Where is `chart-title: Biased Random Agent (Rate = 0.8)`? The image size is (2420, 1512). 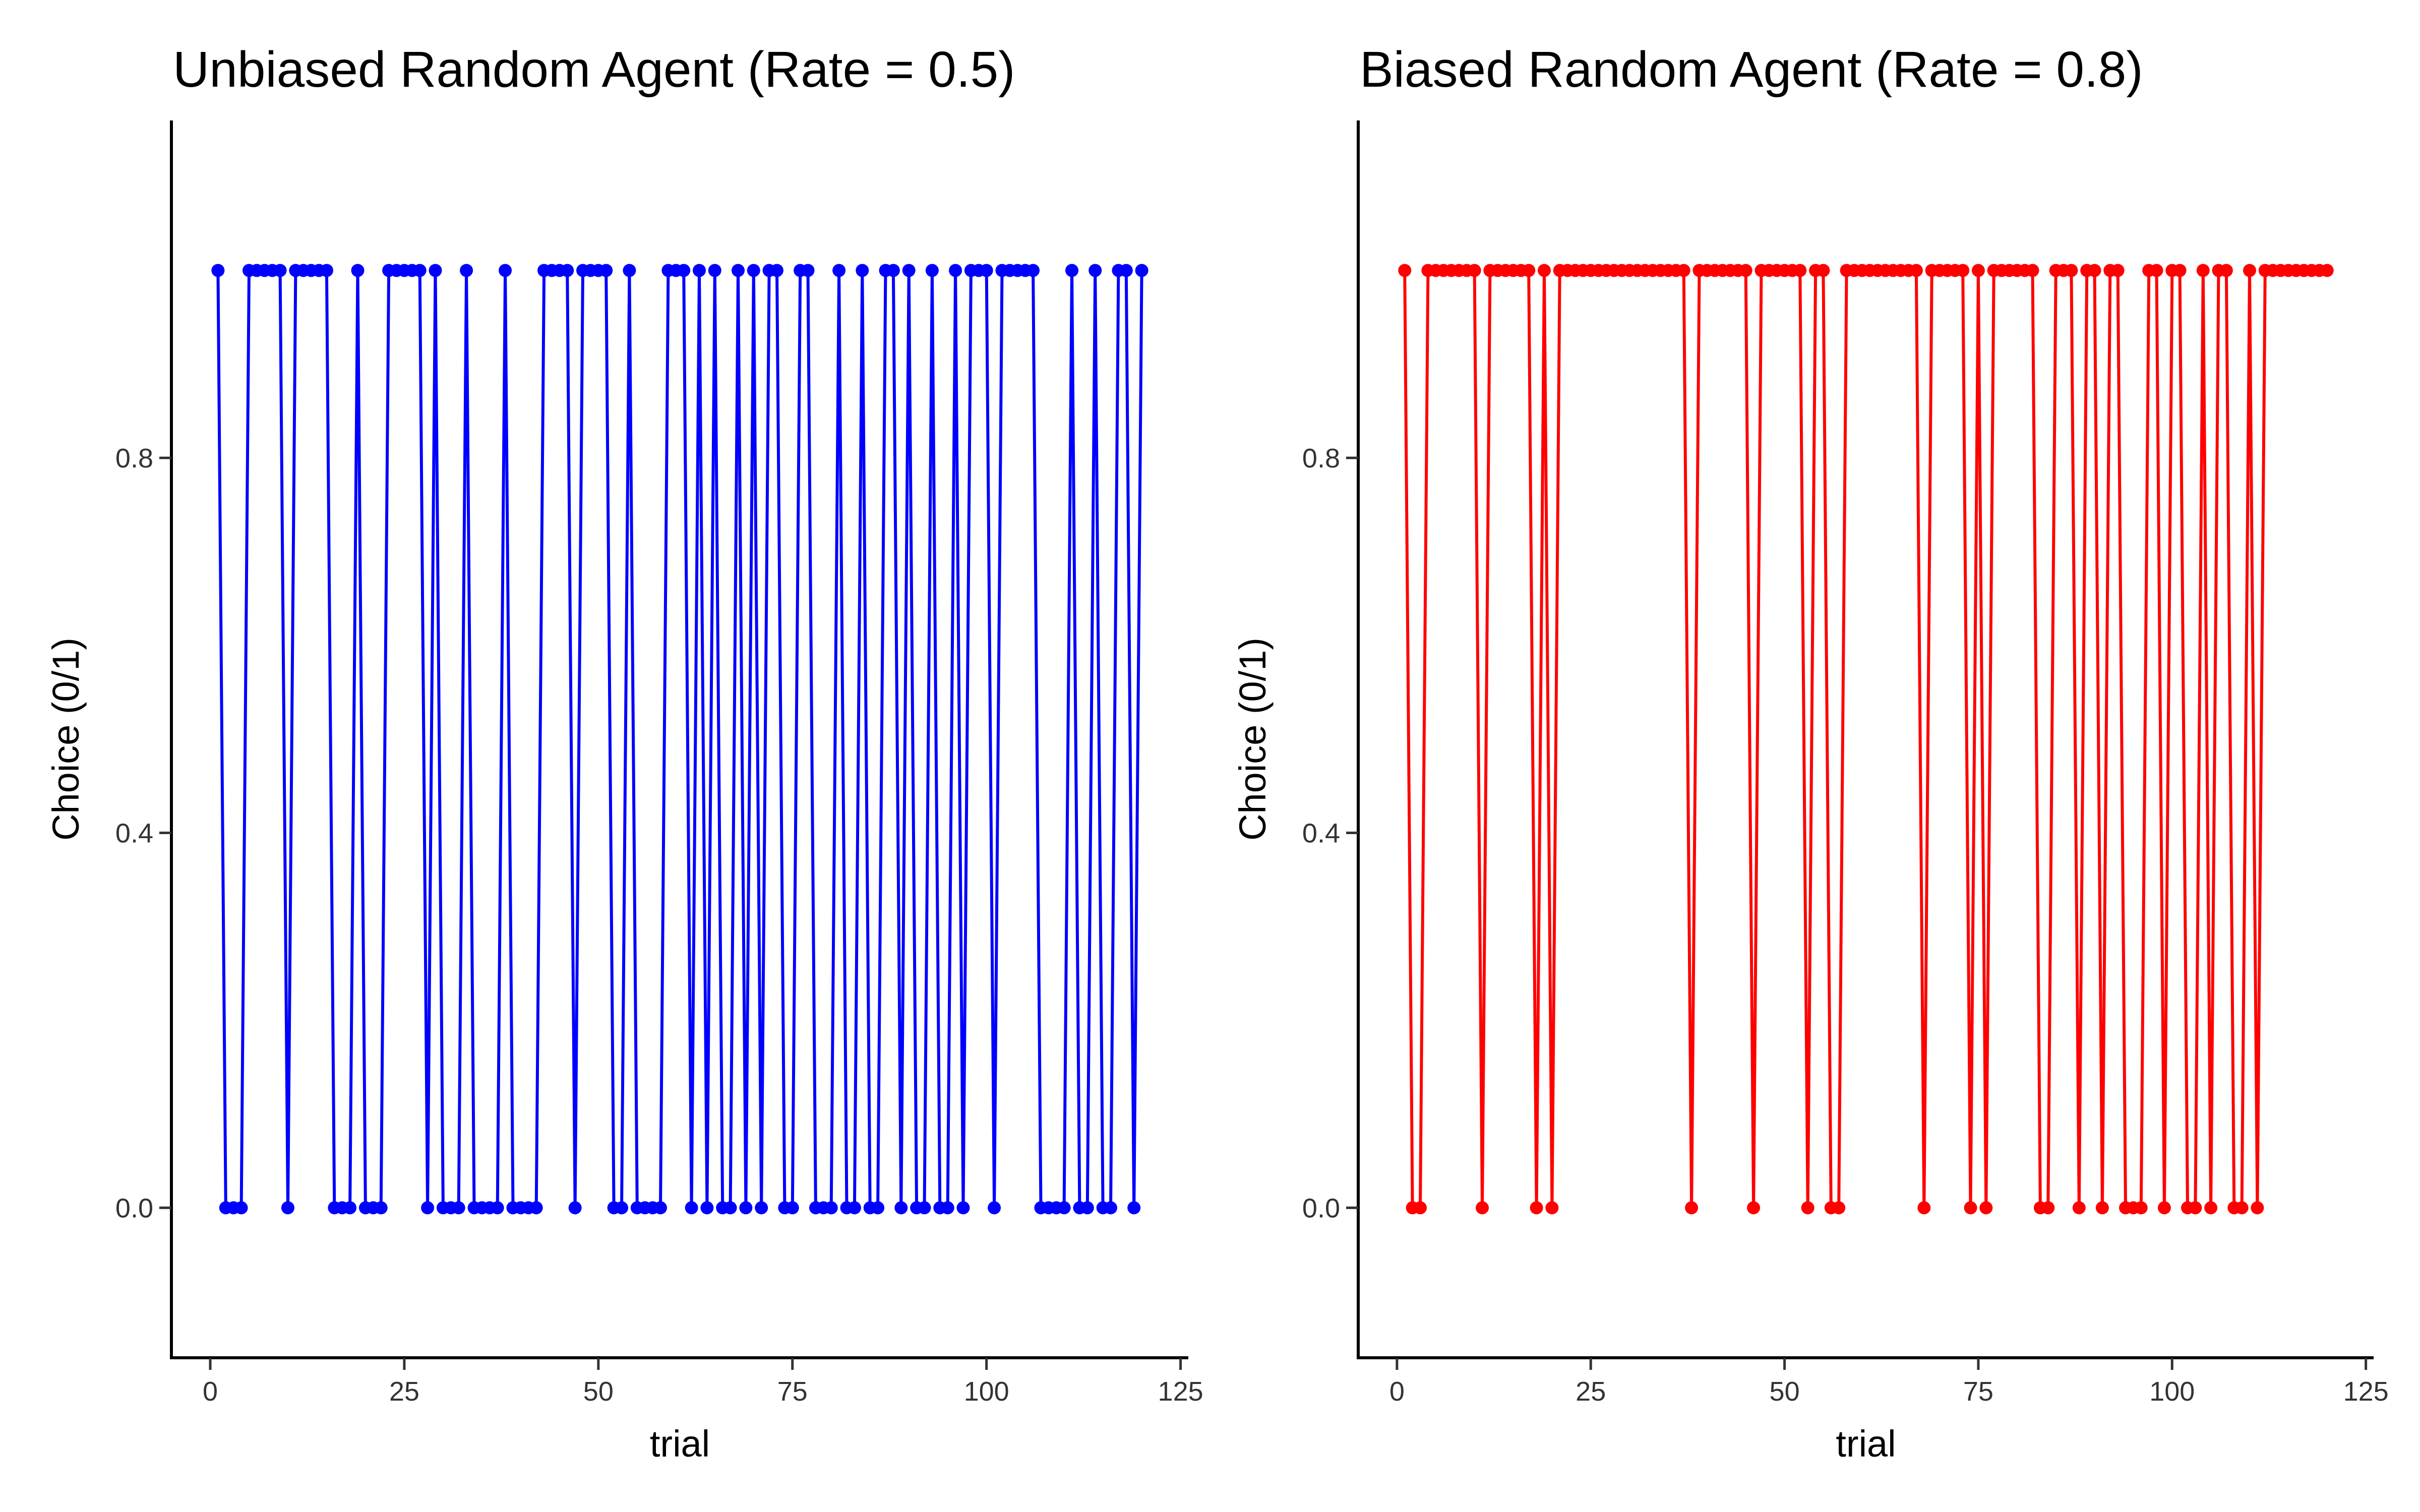
chart-title: Biased Random Agent (Rate = 0.8) is located at coordinates (1751, 69).